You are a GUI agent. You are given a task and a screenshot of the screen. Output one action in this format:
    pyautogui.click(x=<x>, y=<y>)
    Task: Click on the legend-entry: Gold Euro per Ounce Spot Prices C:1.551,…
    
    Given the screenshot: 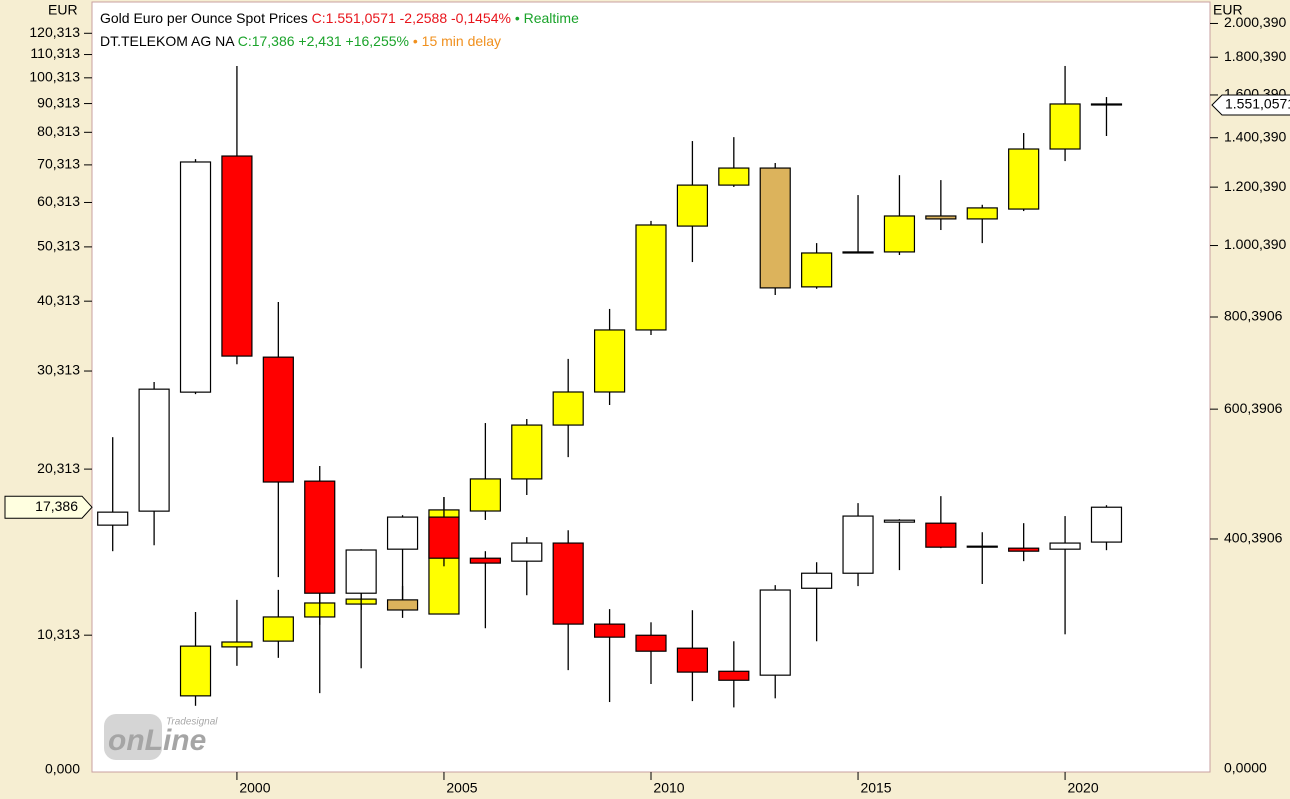 What is the action you would take?
    pyautogui.click(x=339, y=18)
    